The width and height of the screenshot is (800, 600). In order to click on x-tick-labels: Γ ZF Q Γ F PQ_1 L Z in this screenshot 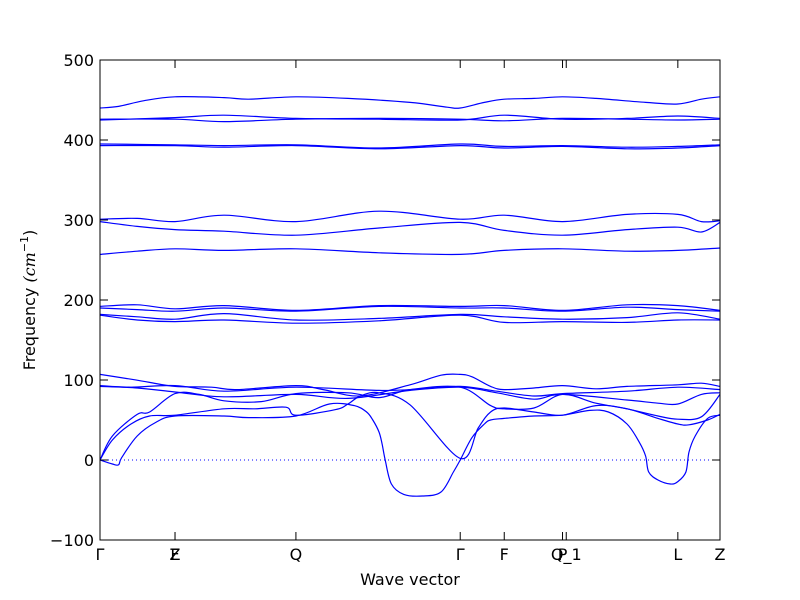, I will do `click(411, 555)`.